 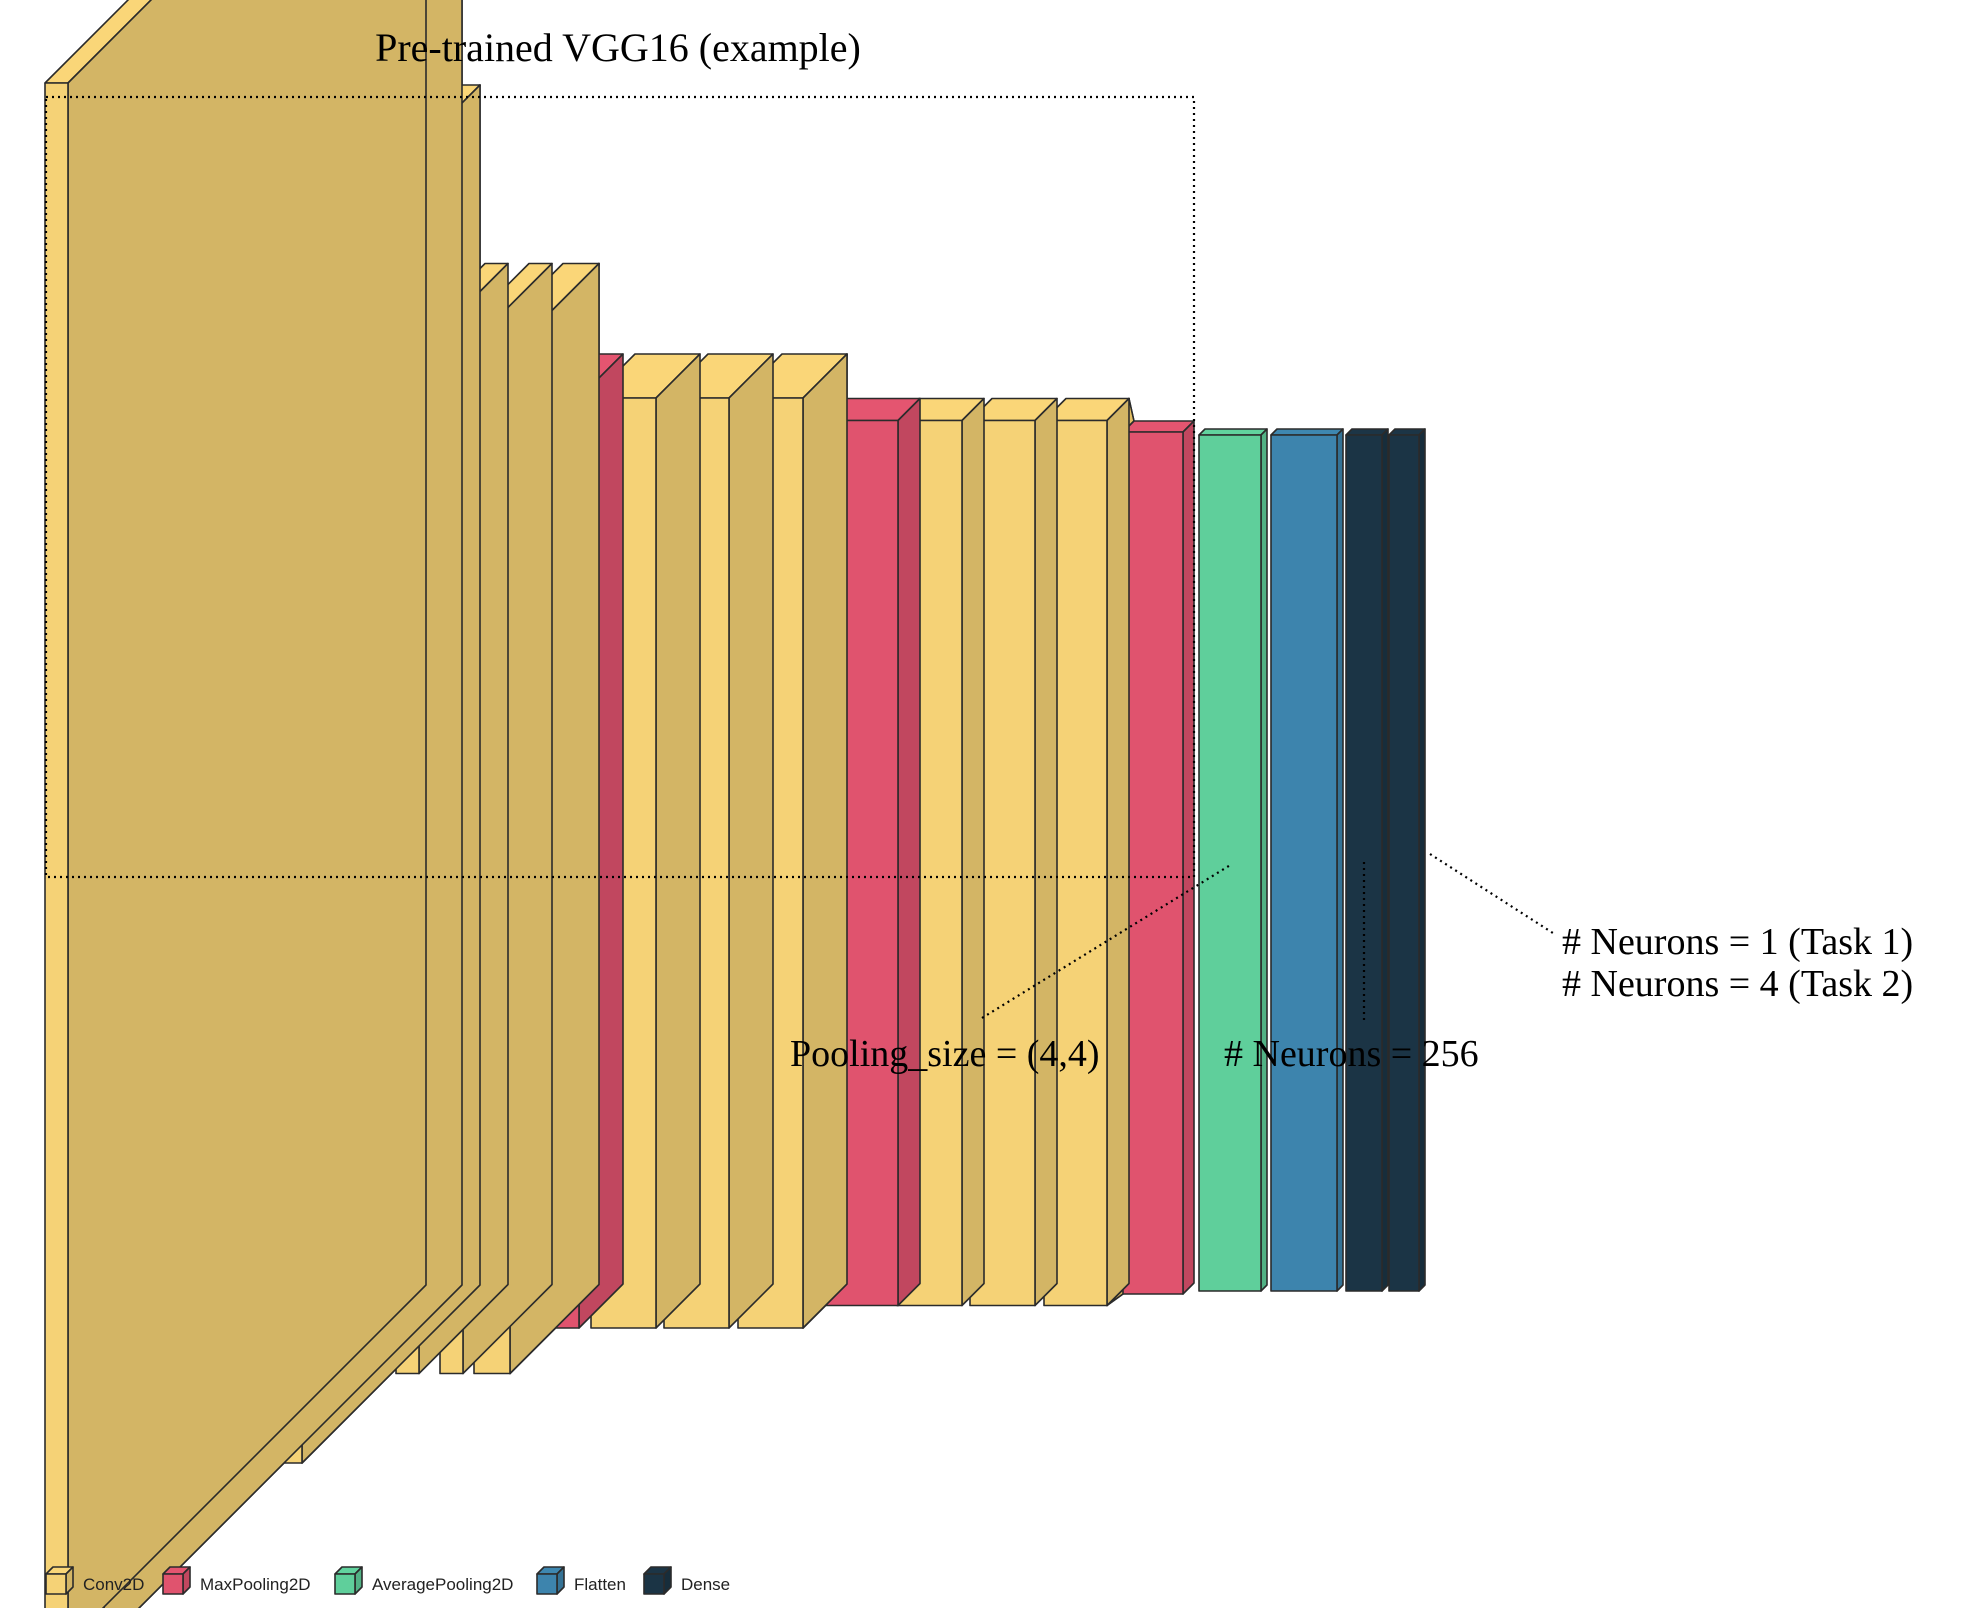 I want to click on legend-item-dense: Dense, so click(x=686, y=1580).